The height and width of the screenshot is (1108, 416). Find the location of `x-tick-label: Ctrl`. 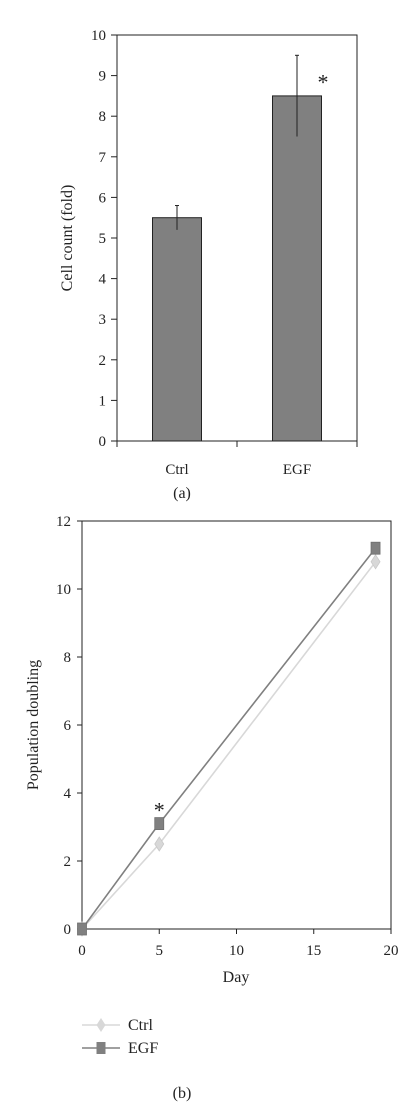

x-tick-label: Ctrl is located at coordinates (176, 470).